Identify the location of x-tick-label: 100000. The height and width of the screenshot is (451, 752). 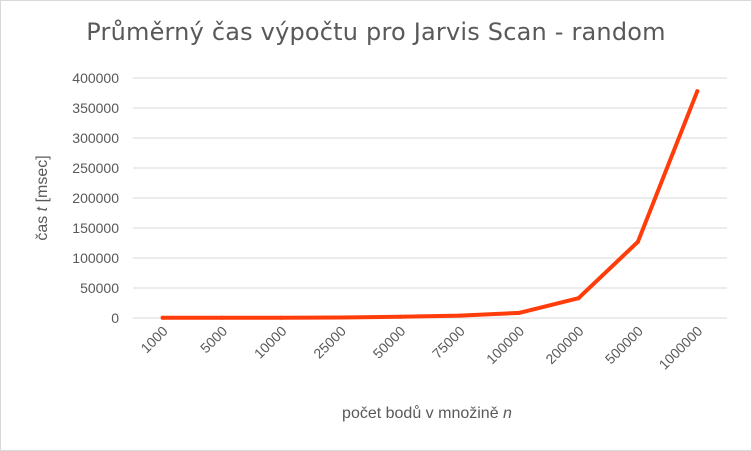
(505, 345).